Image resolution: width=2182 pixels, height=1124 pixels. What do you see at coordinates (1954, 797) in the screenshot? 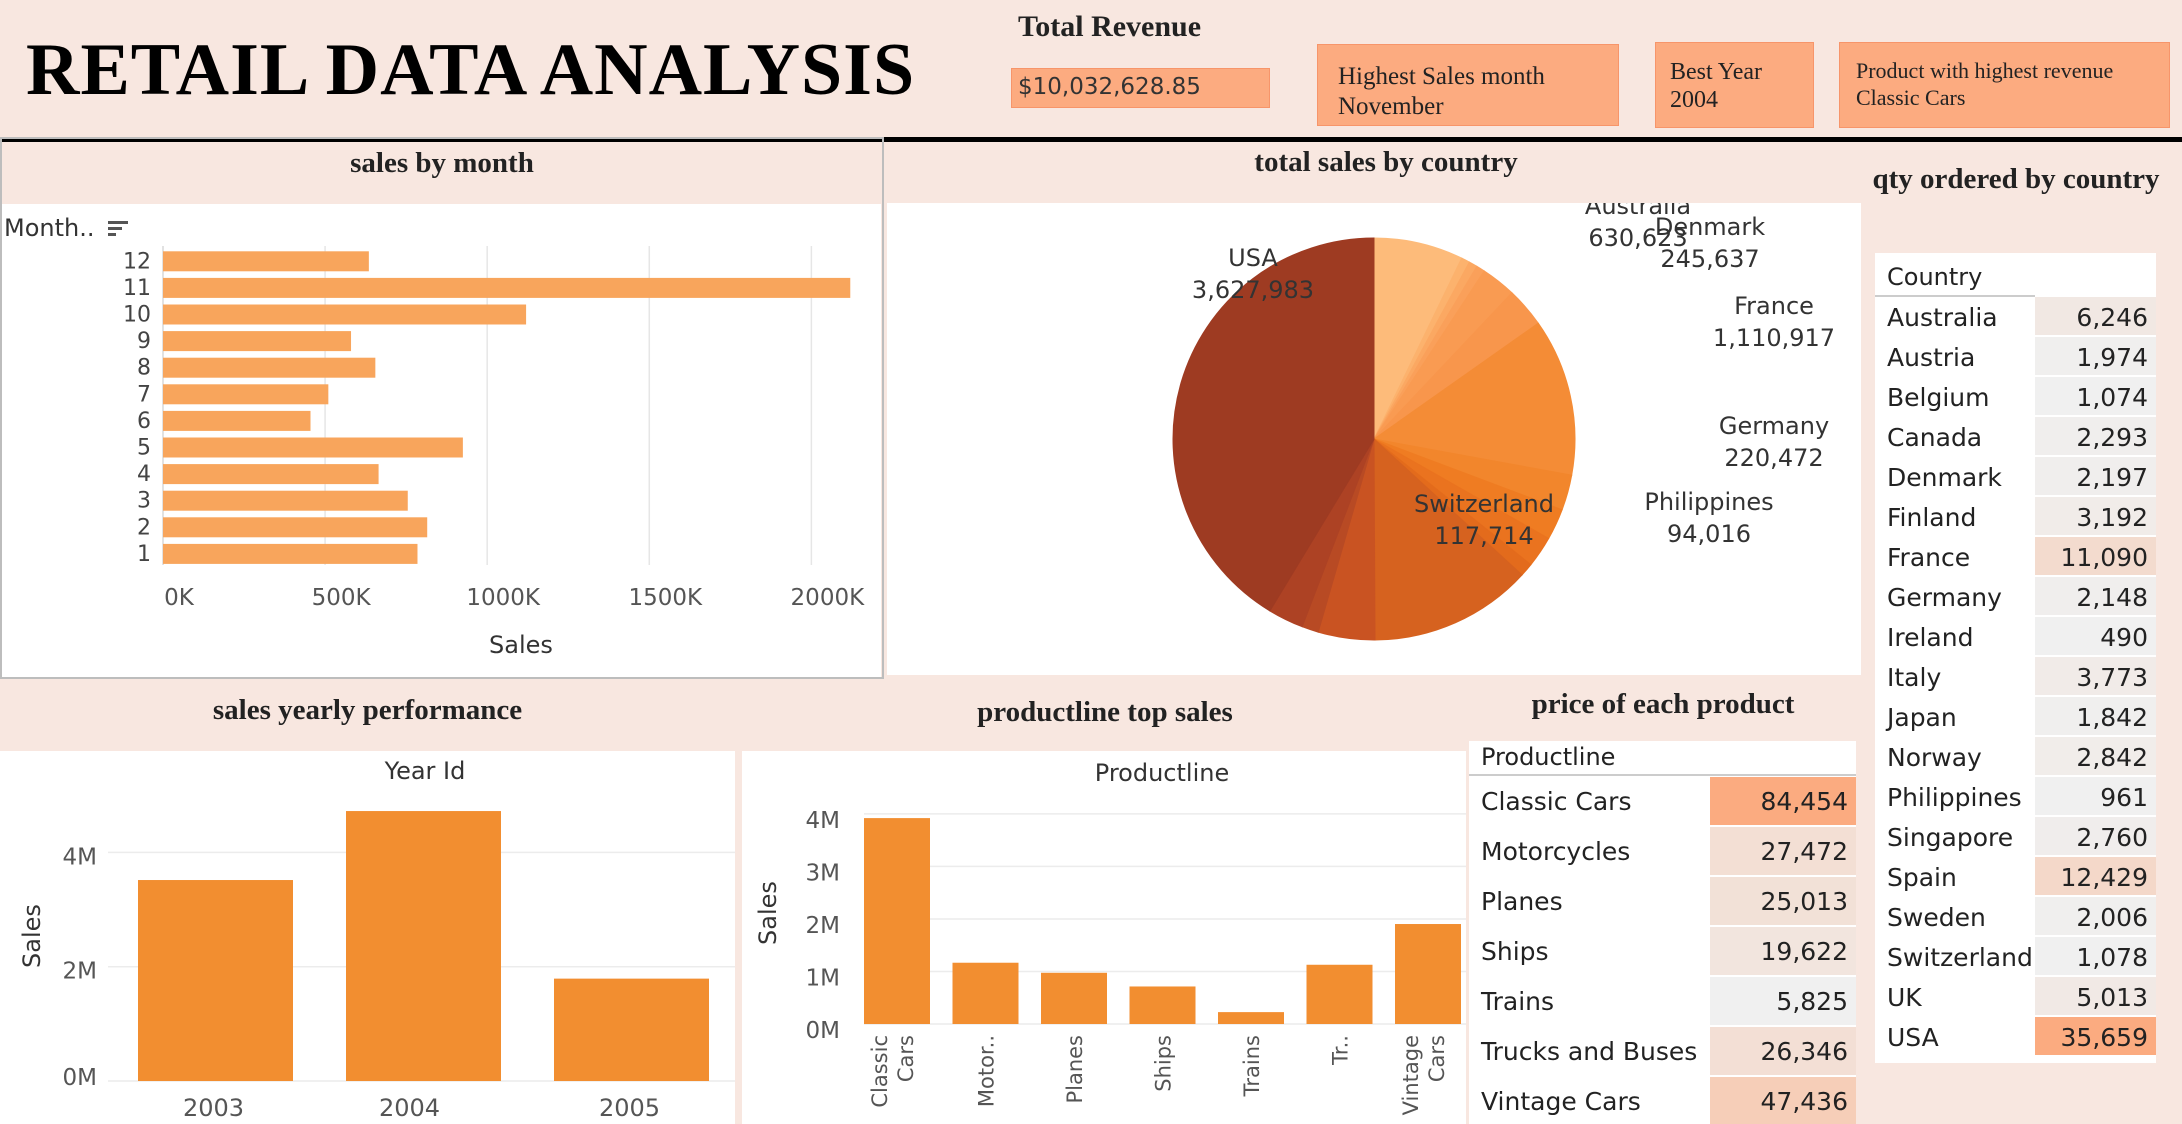
I see `qty-country-name: Philippines` at bounding box center [1954, 797].